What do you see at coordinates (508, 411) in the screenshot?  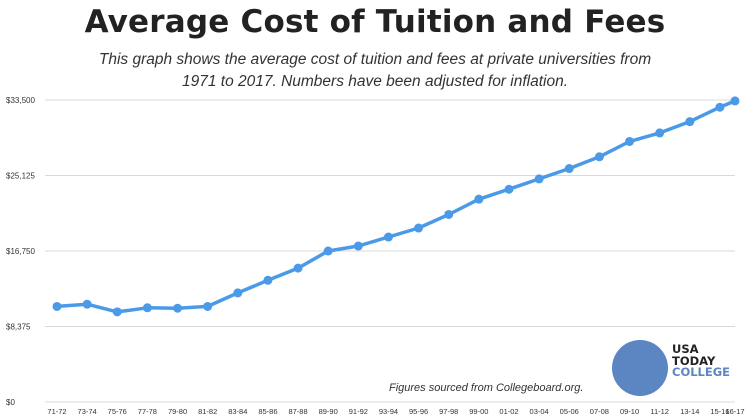 I see `x-tick-label: 01-02` at bounding box center [508, 411].